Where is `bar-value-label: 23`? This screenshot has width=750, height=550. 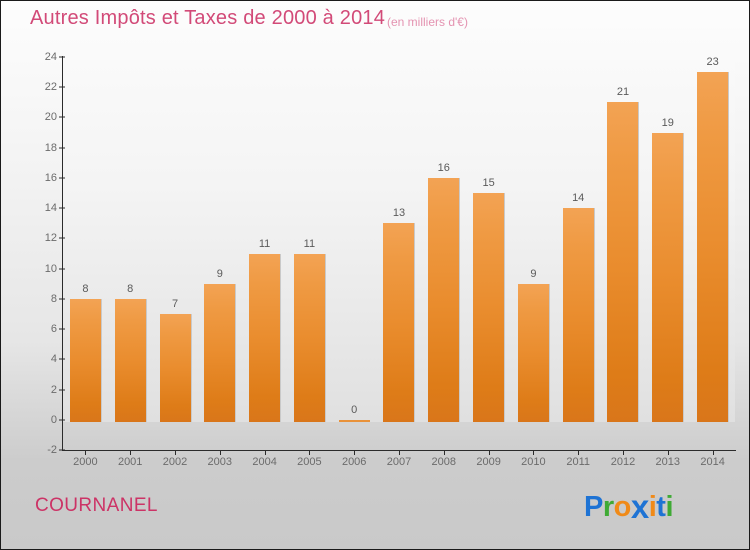
bar-value-label: 23 is located at coordinates (712, 62).